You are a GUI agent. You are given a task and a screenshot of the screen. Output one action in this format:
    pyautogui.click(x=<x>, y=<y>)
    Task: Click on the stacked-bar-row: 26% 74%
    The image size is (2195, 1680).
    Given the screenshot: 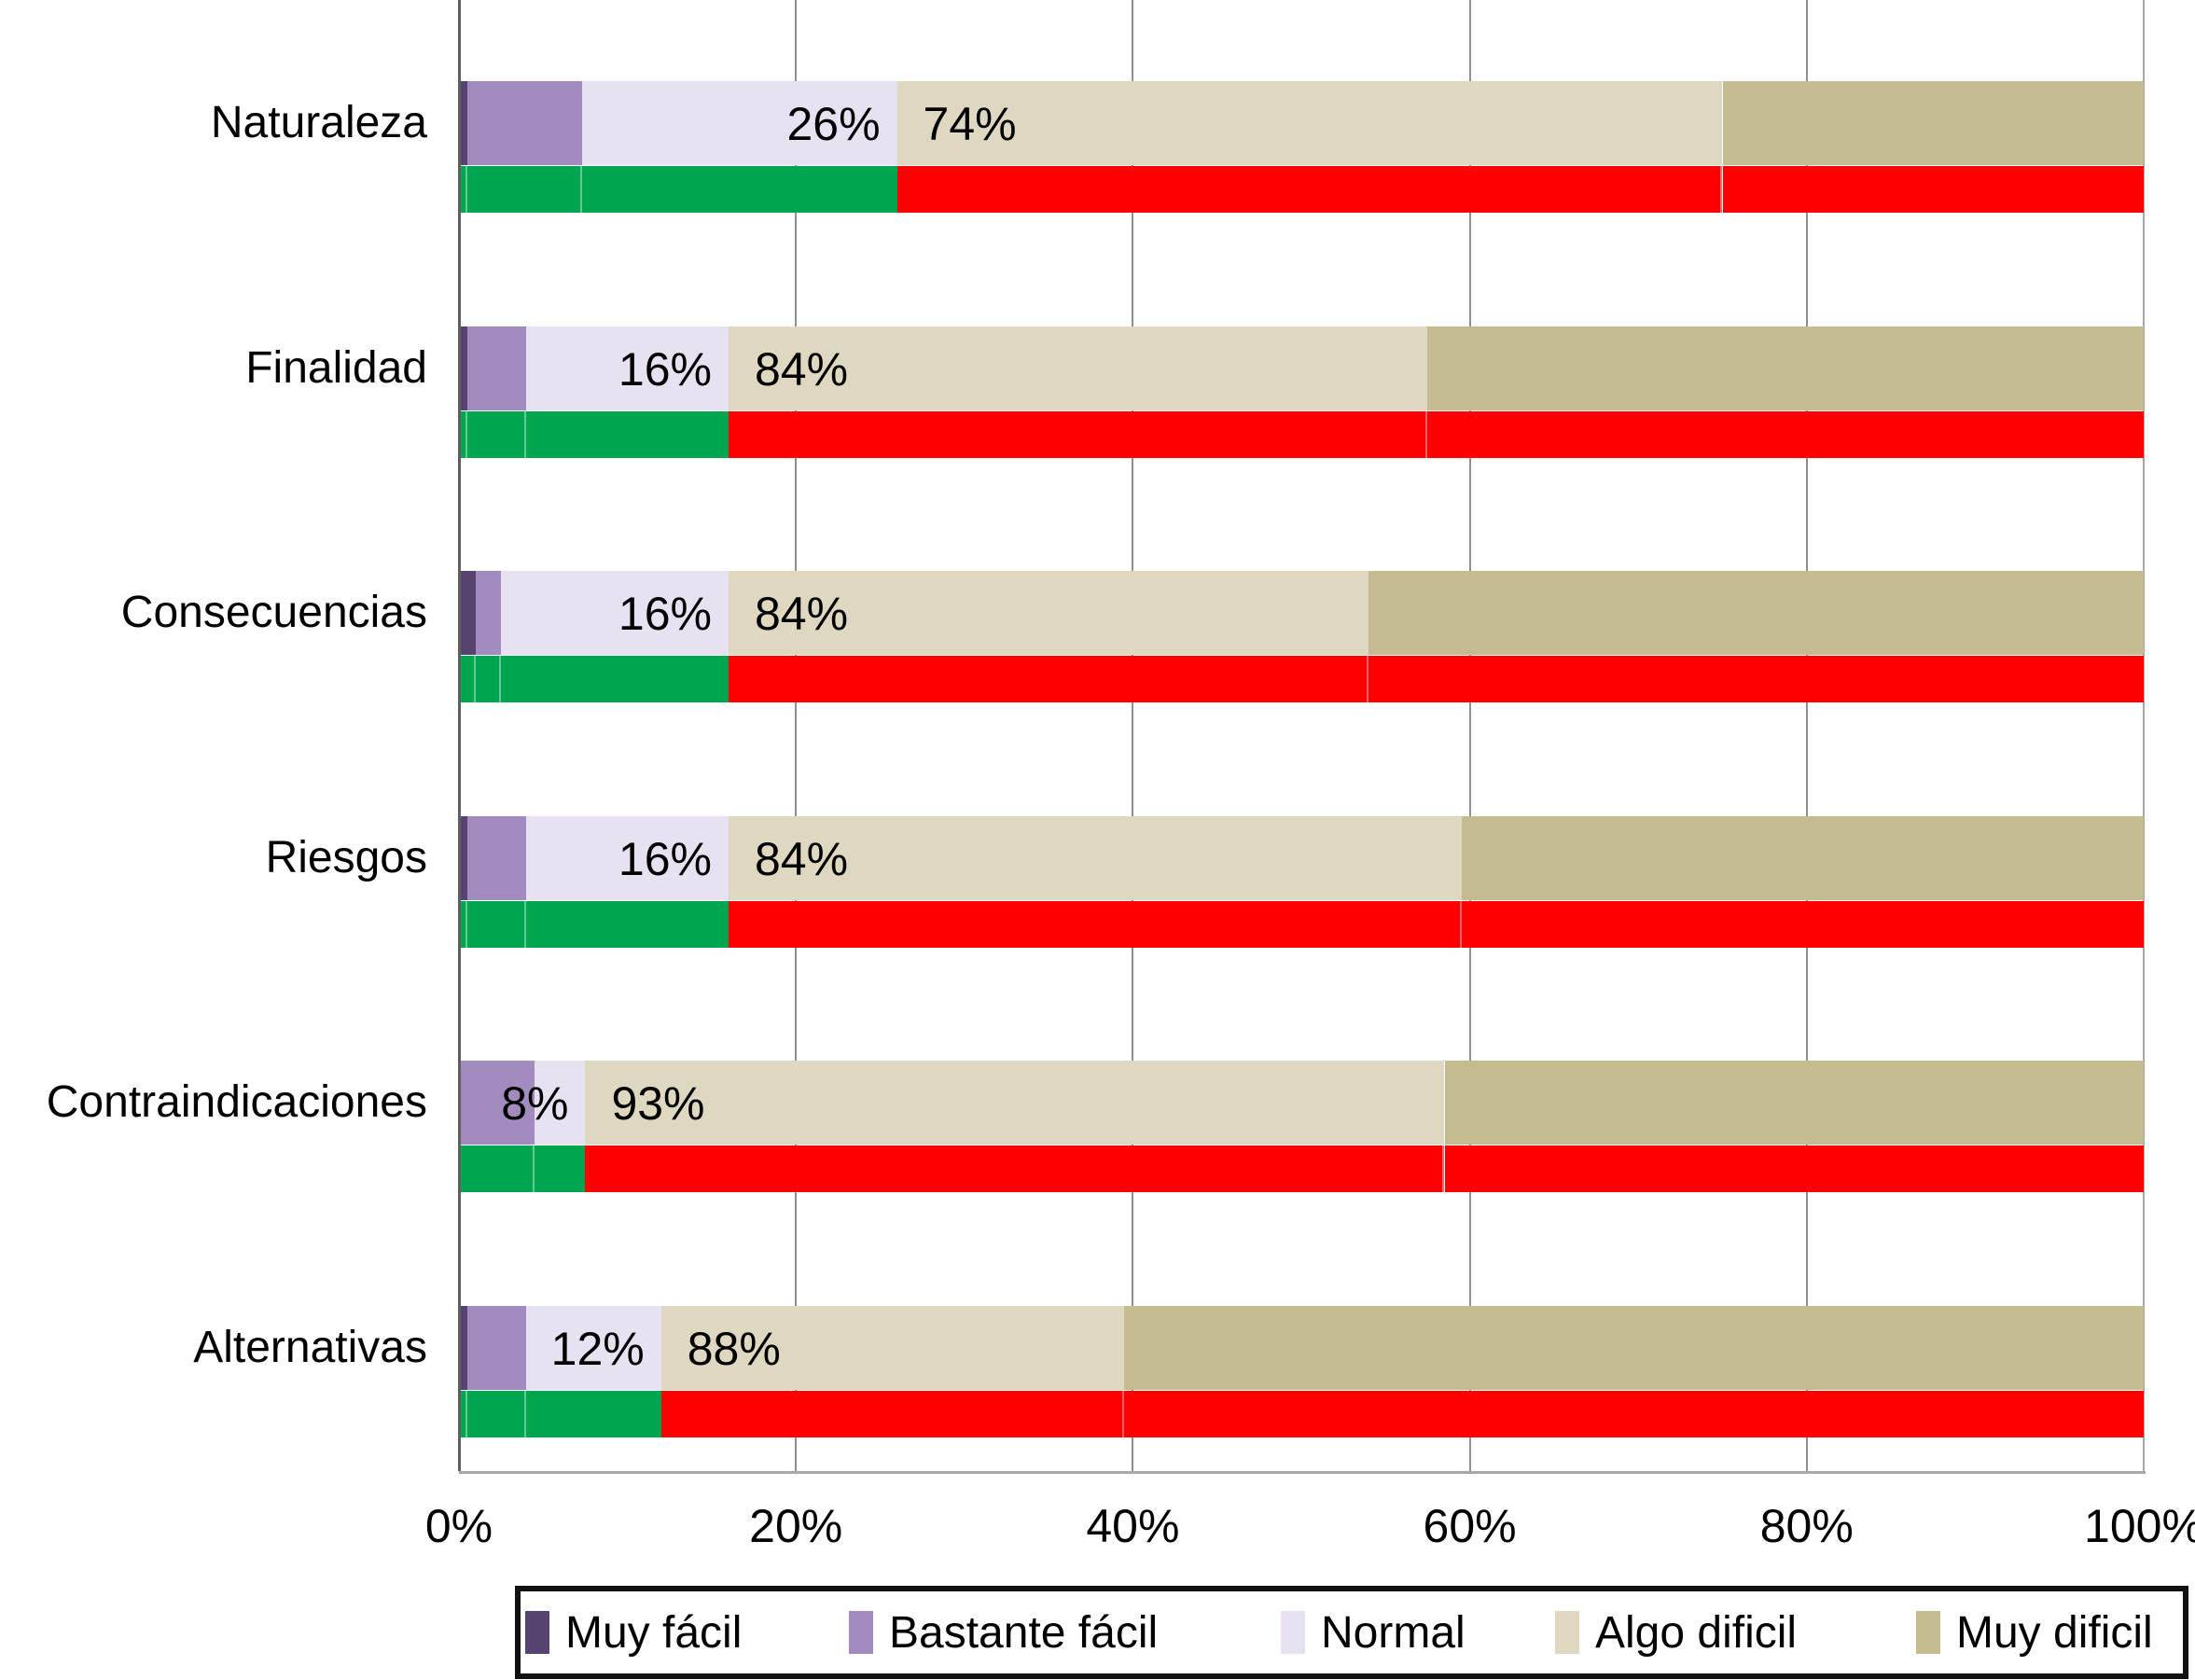 What is the action you would take?
    pyautogui.click(x=1301, y=123)
    